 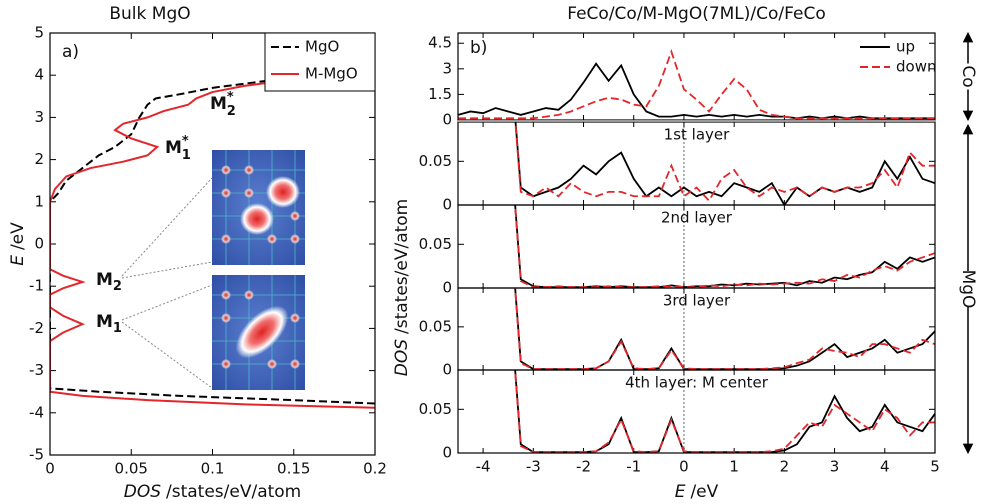 I want to click on panel-label: 4th layer: M center, so click(x=697, y=383).